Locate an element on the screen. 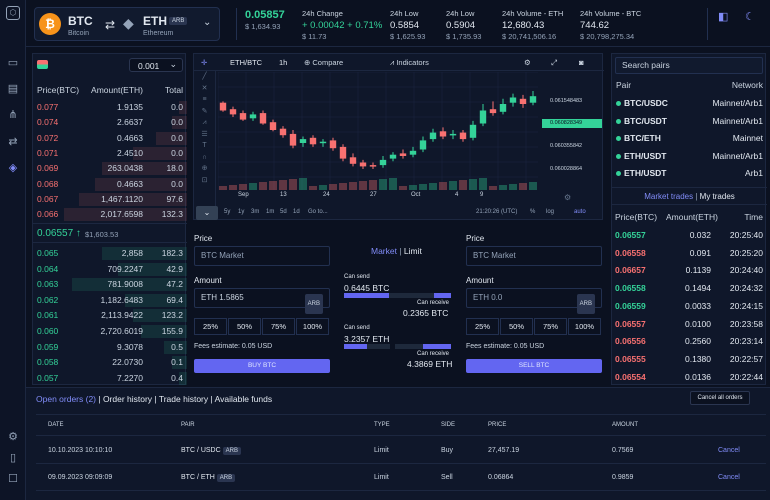 The width and height of the screenshot is (770, 500). sell-pct-50: 50% is located at coordinates (516, 326).